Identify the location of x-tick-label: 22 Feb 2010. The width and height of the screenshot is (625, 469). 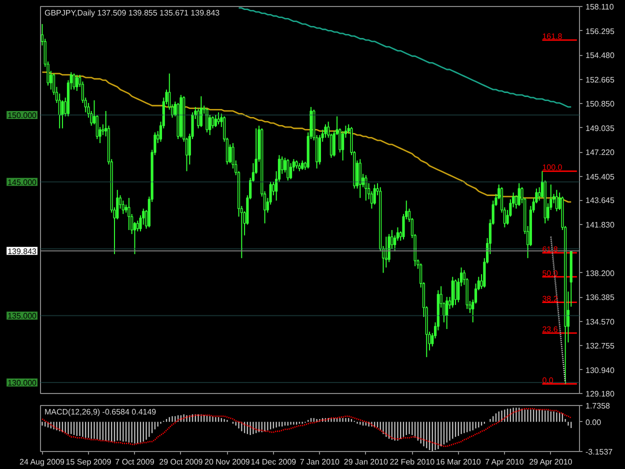
(413, 462).